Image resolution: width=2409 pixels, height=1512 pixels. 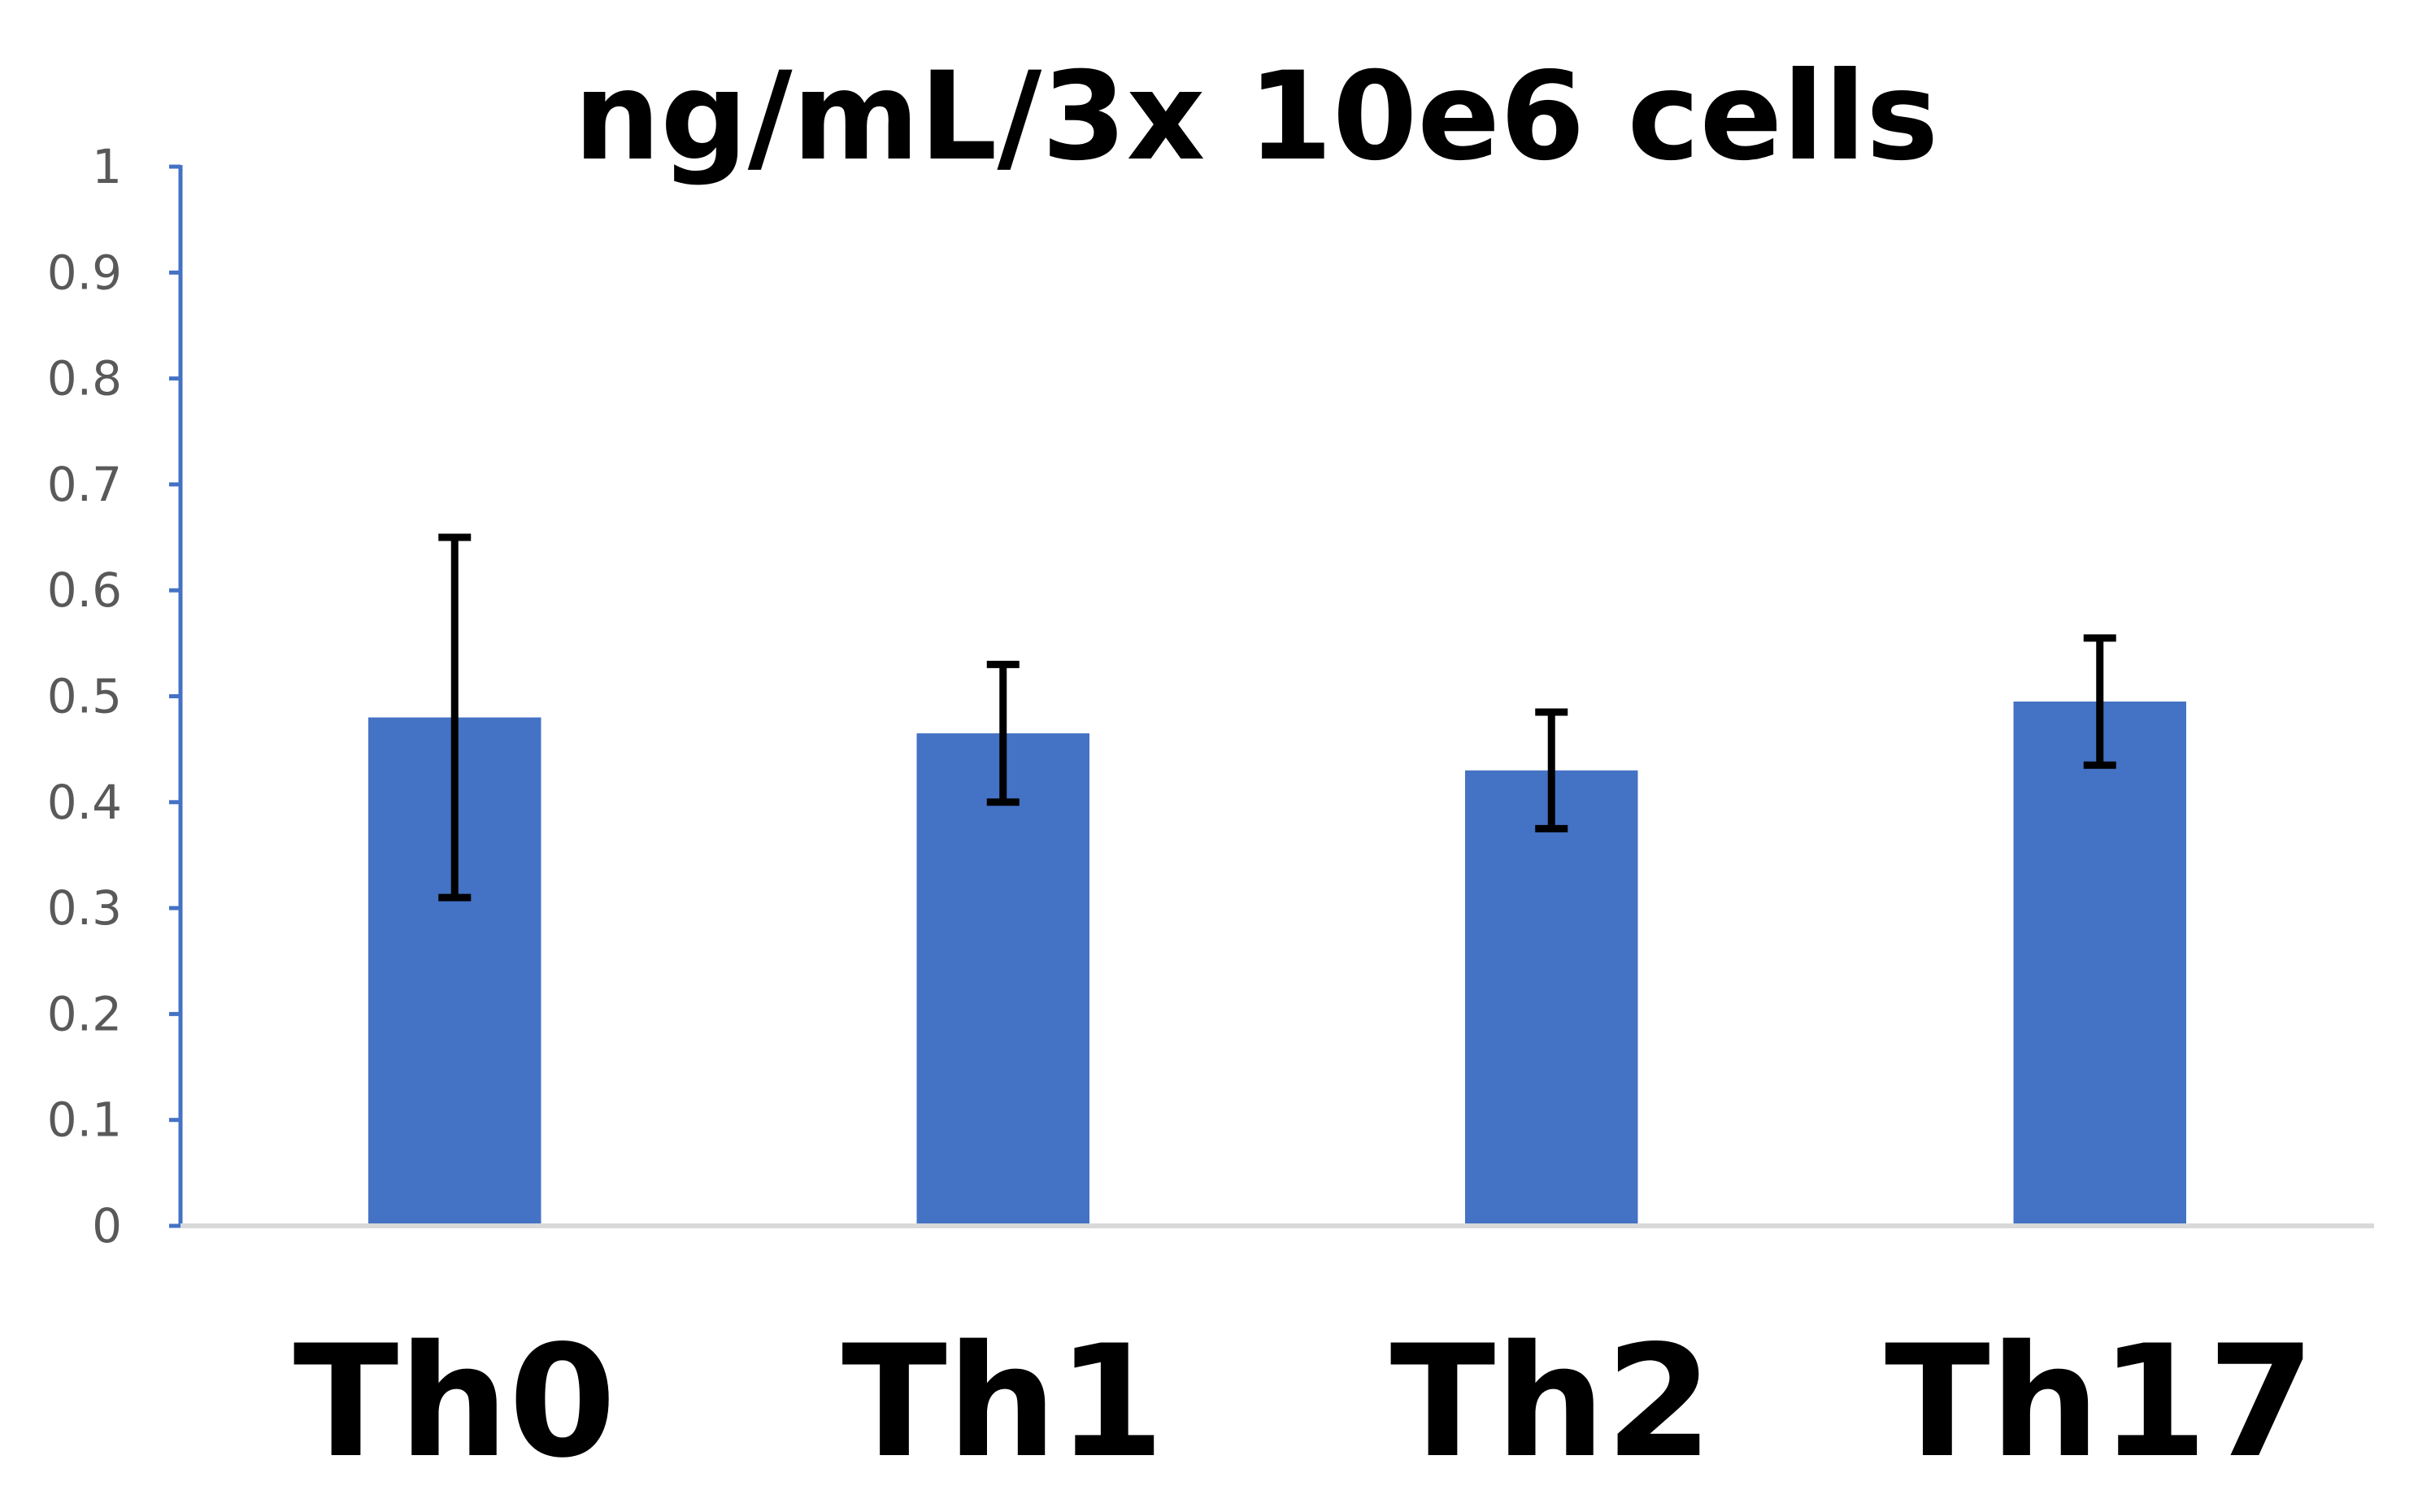 What do you see at coordinates (1002, 1402) in the screenshot?
I see `x-tick-label: Th1` at bounding box center [1002, 1402].